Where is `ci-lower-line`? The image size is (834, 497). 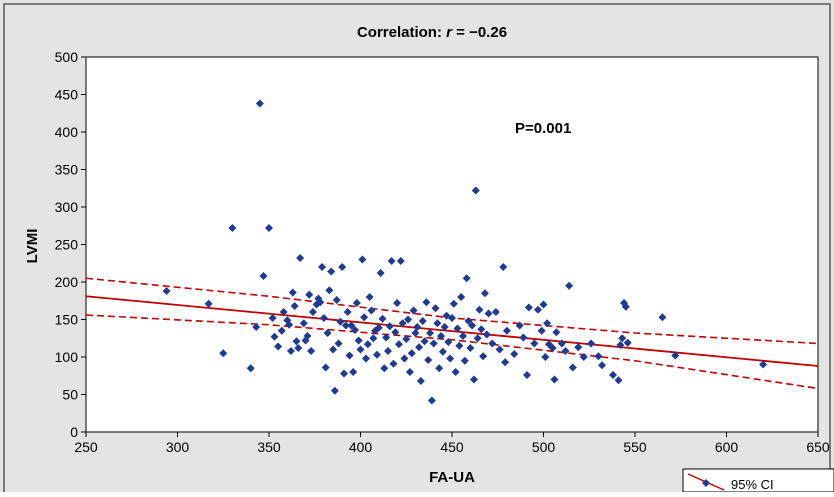
ci-lower-line is located at coordinates (452, 352).